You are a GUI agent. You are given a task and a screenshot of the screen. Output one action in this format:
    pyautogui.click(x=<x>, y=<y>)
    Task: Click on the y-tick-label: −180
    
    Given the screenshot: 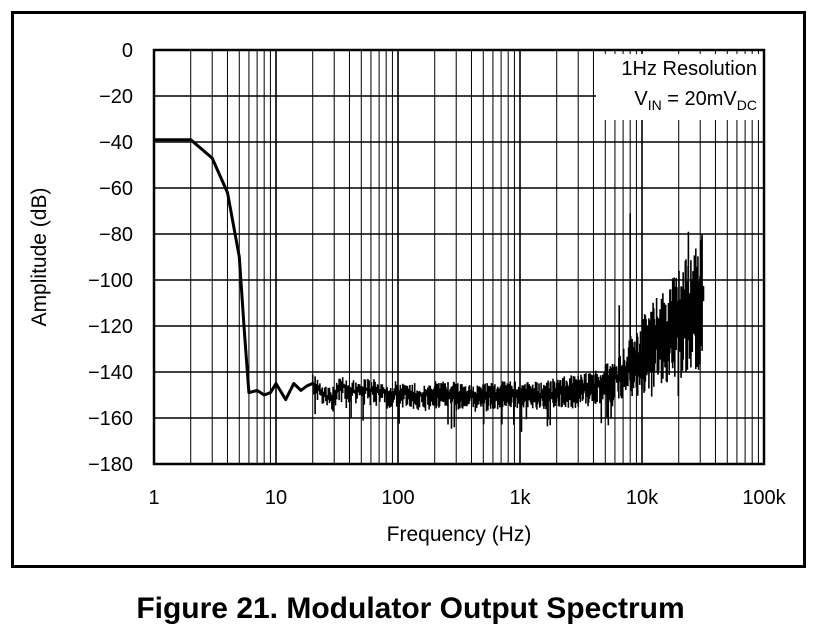 What is the action you would take?
    pyautogui.click(x=110, y=465)
    